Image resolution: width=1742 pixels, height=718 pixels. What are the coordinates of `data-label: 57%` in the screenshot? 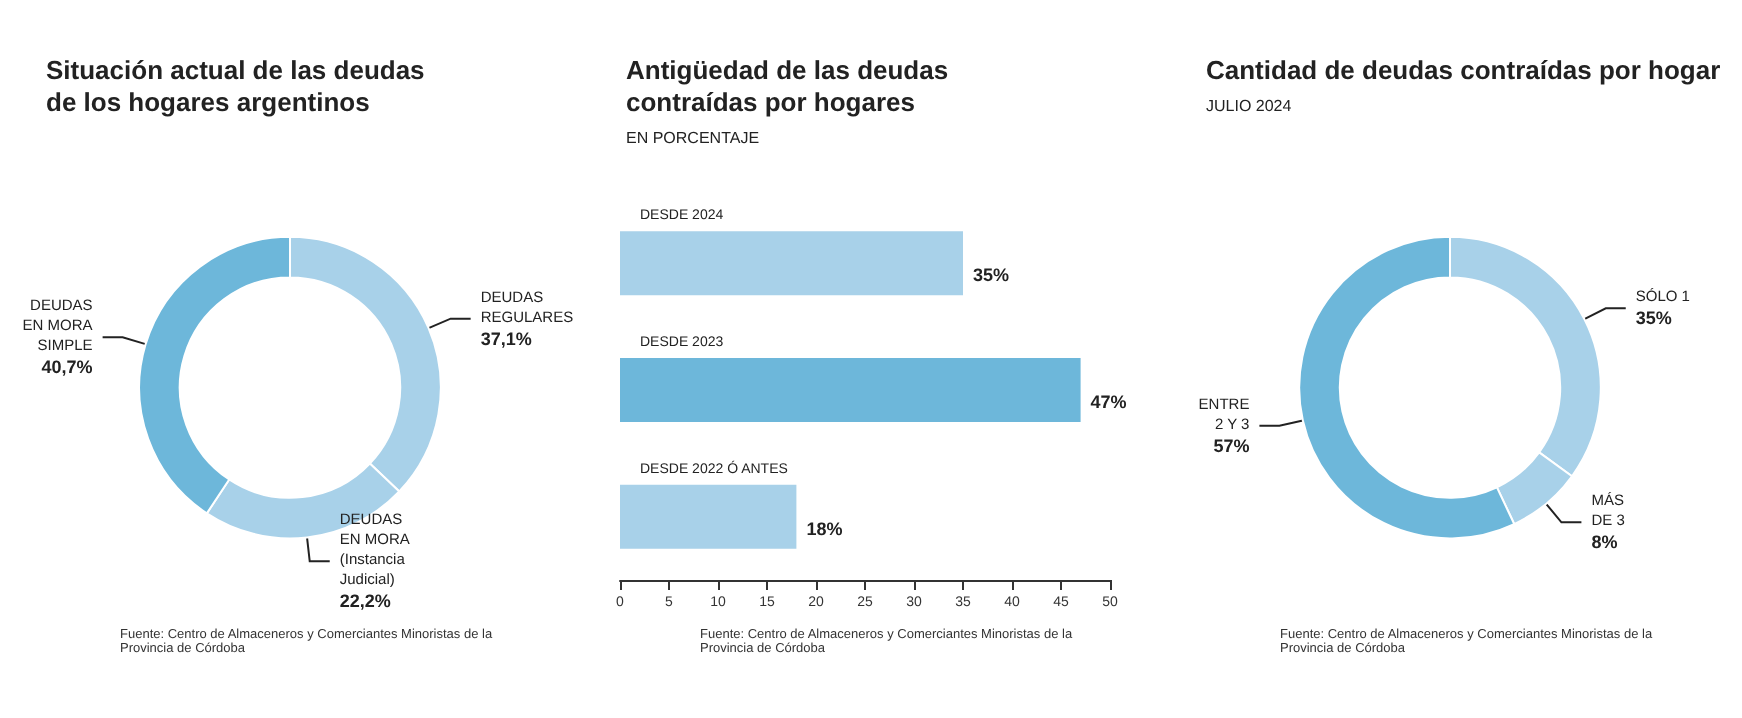 It's located at (1231, 445).